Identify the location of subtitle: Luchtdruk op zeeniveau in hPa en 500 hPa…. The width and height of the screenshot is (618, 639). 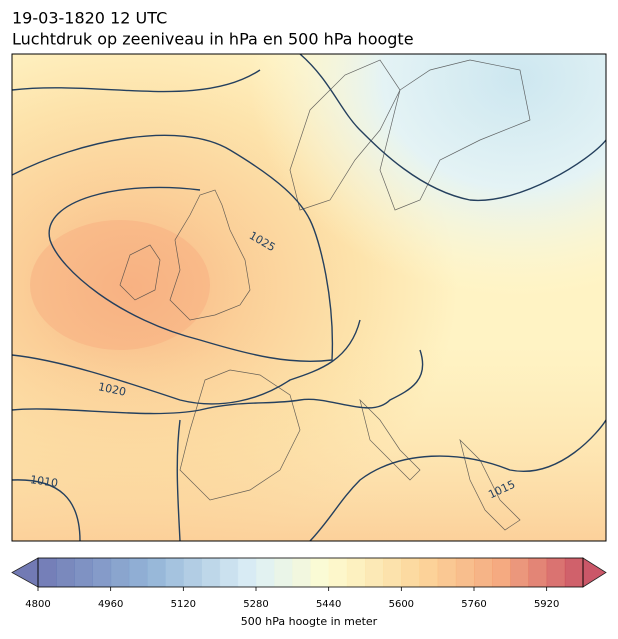
(213, 39).